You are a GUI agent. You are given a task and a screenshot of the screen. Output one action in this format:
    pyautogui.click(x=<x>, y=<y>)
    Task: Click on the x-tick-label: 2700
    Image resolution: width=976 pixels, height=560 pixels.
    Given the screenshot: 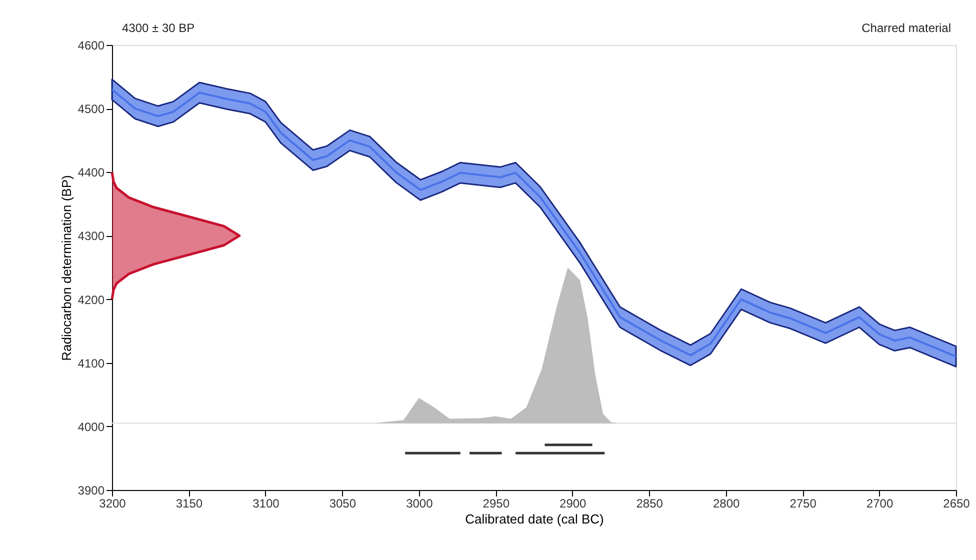 What is the action you would take?
    pyautogui.click(x=880, y=503)
    